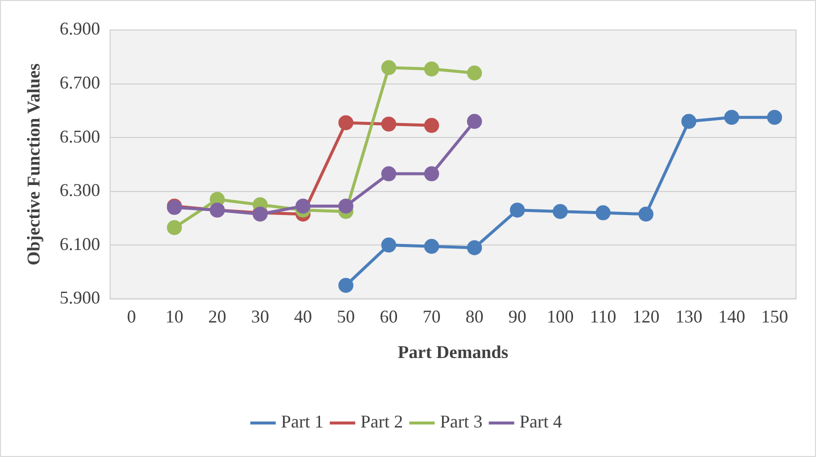 The height and width of the screenshot is (457, 816). What do you see at coordinates (80, 28) in the screenshot?
I see `y-tick-label: 6.900` at bounding box center [80, 28].